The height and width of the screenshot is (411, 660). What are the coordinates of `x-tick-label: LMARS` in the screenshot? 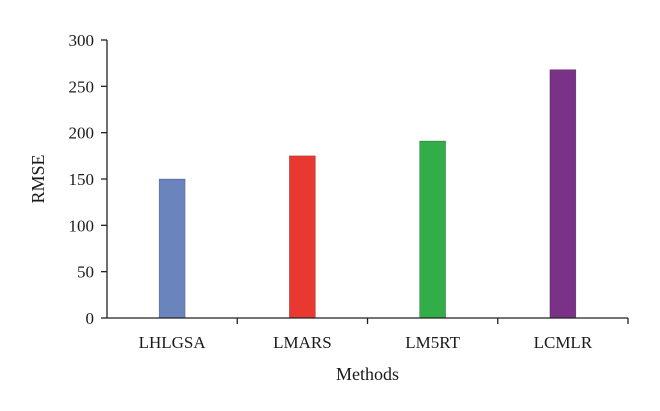 It's located at (302, 342).